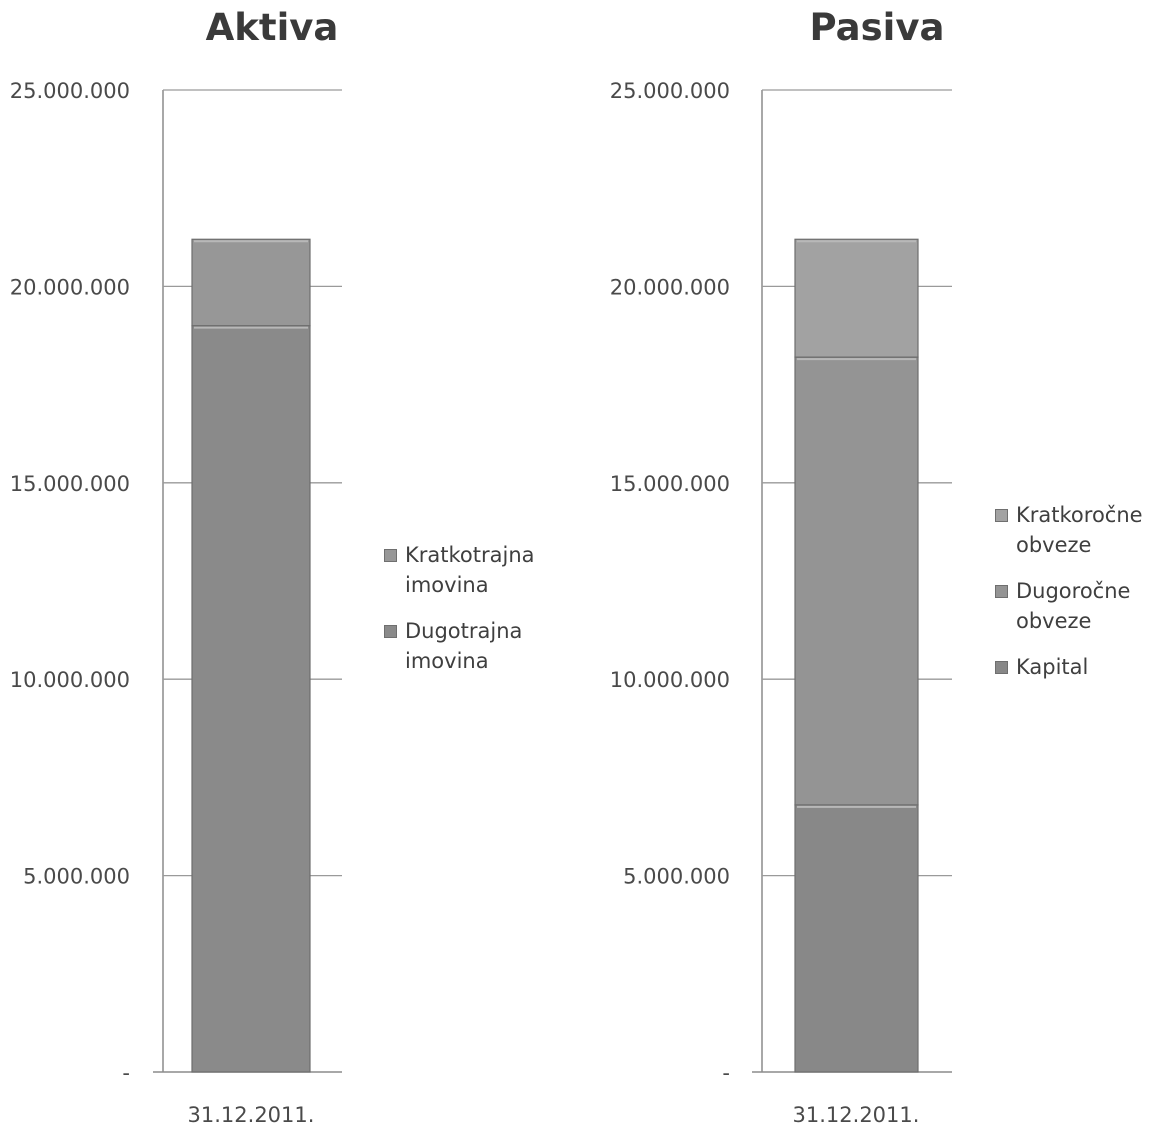 The height and width of the screenshot is (1126, 1158). Describe the element at coordinates (670, 91) in the screenshot. I see `y-tick-label-1-5: 25.000.000` at that location.